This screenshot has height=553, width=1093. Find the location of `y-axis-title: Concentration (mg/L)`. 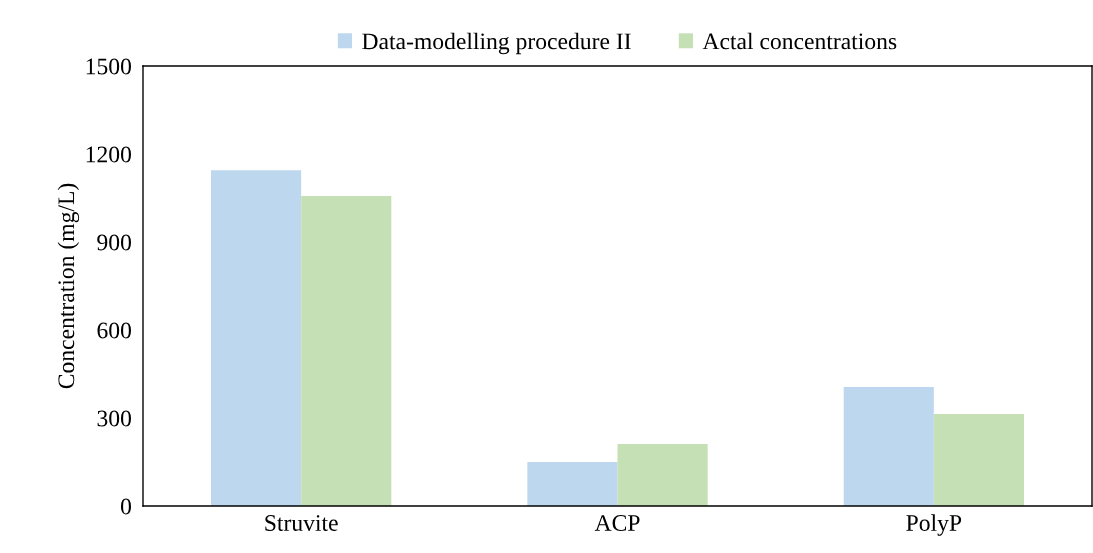

y-axis-title: Concentration (mg/L) is located at coordinates (68, 286).